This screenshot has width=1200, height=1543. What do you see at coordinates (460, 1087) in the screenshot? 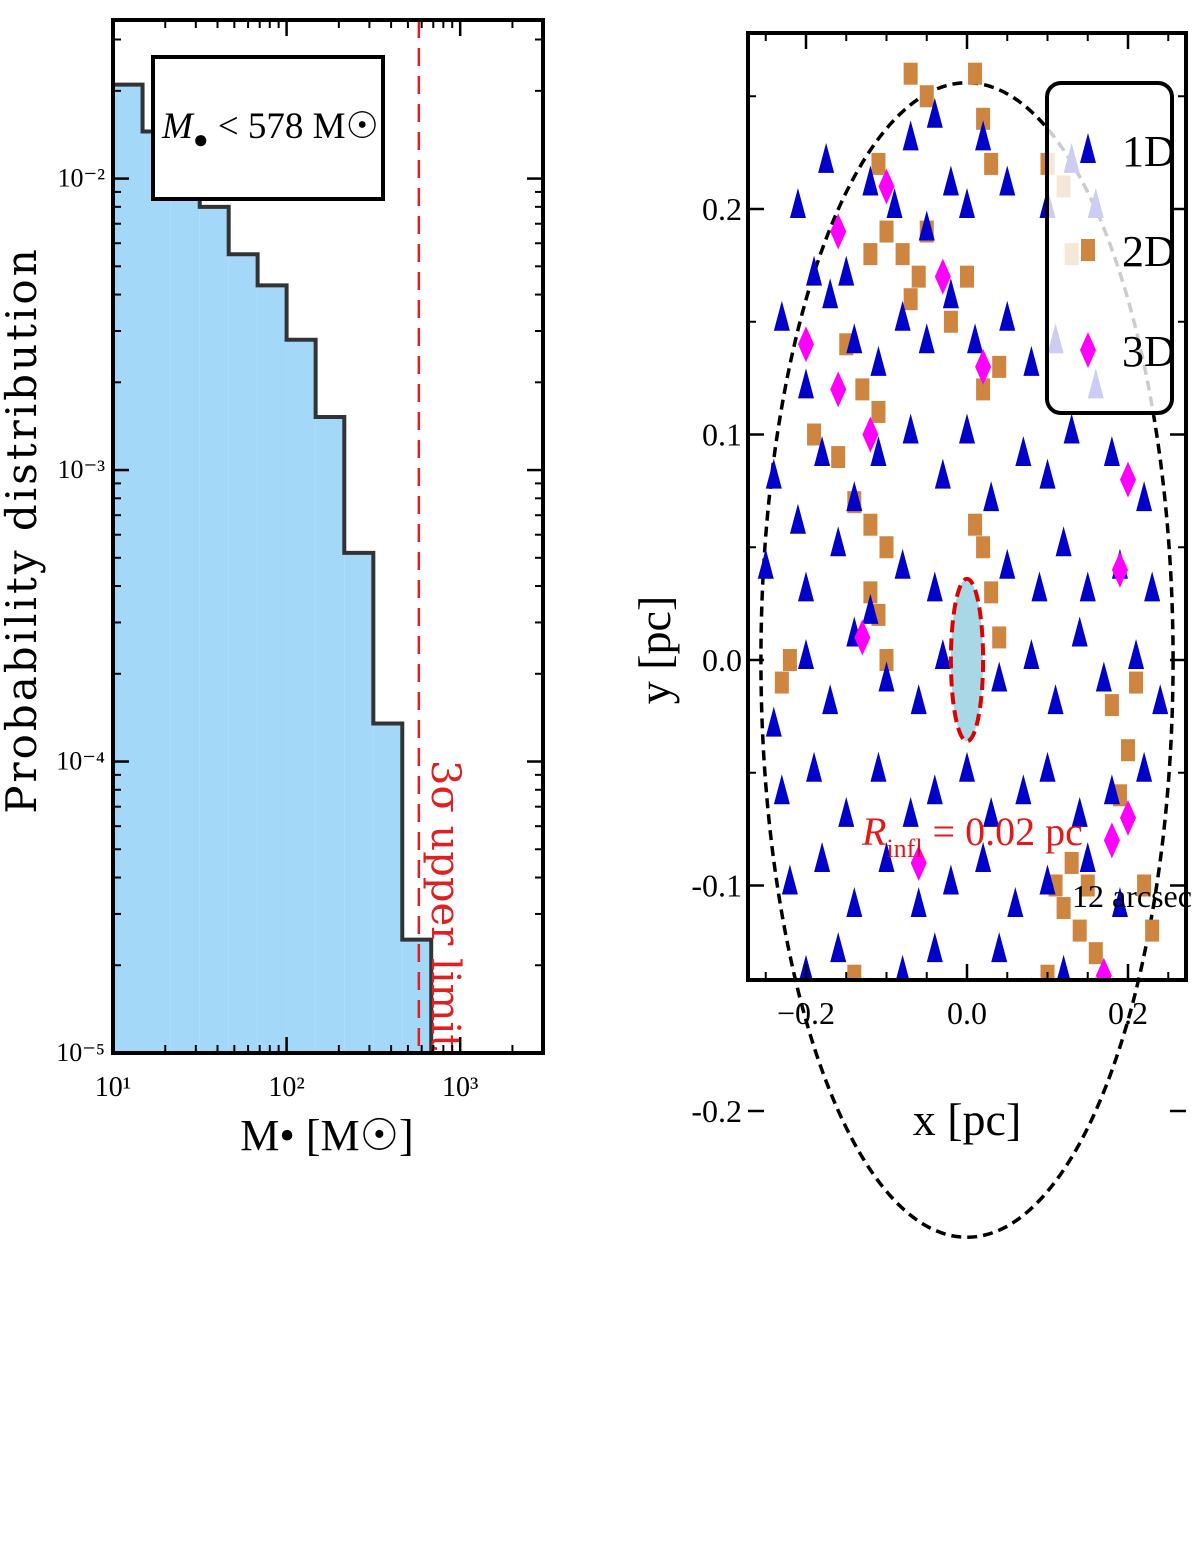
I see `x-tick-label: 10³` at bounding box center [460, 1087].